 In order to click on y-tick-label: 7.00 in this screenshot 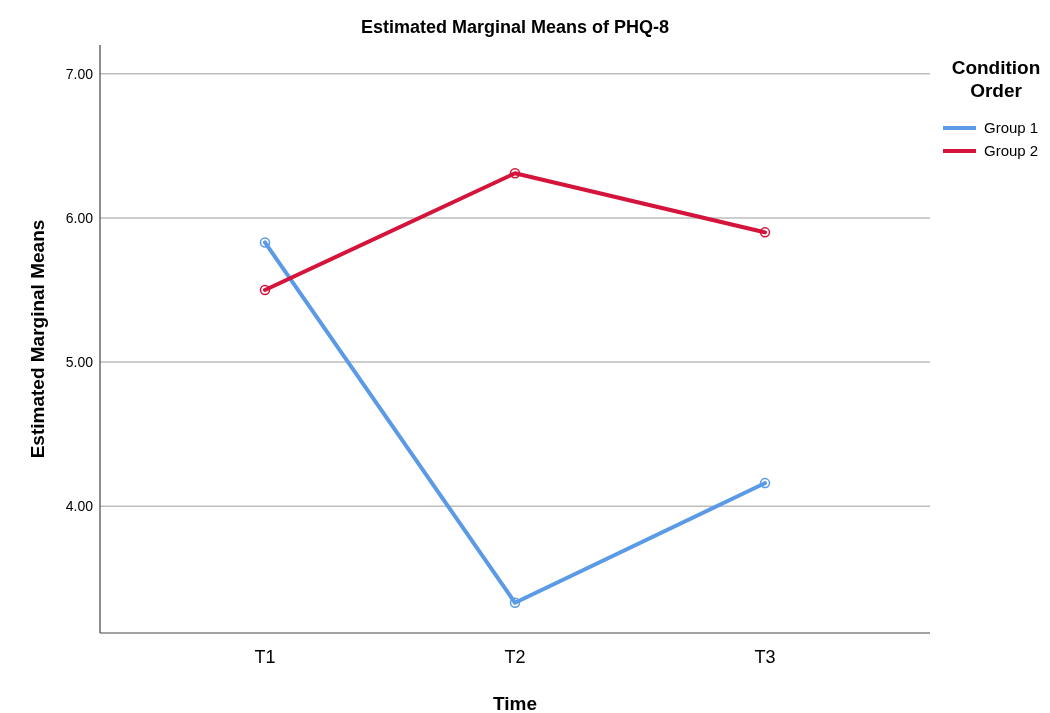, I will do `click(79, 73)`.